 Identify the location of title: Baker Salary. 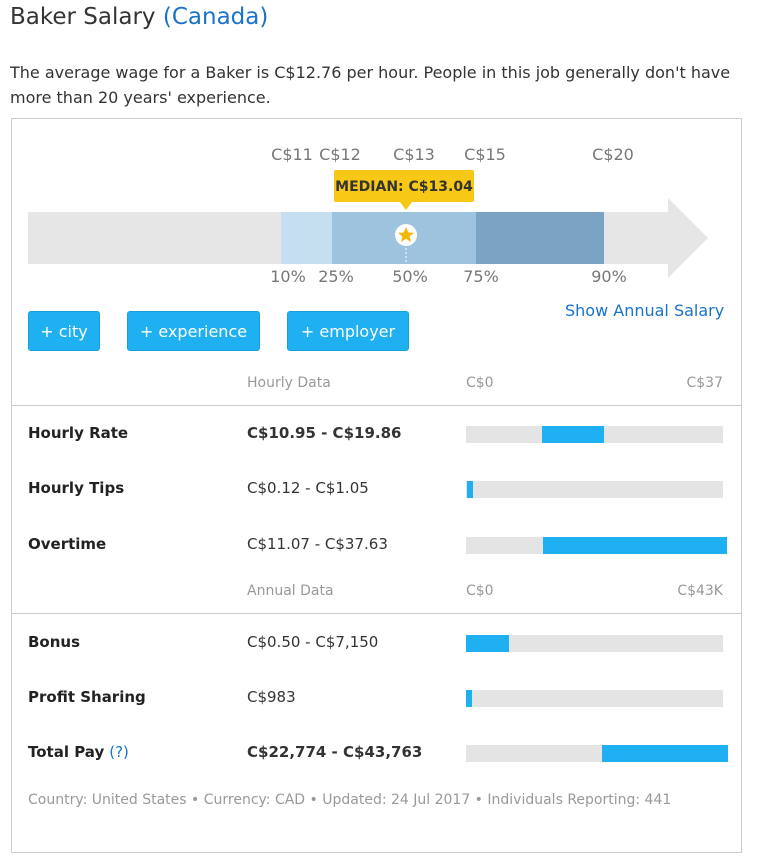
(83, 17).